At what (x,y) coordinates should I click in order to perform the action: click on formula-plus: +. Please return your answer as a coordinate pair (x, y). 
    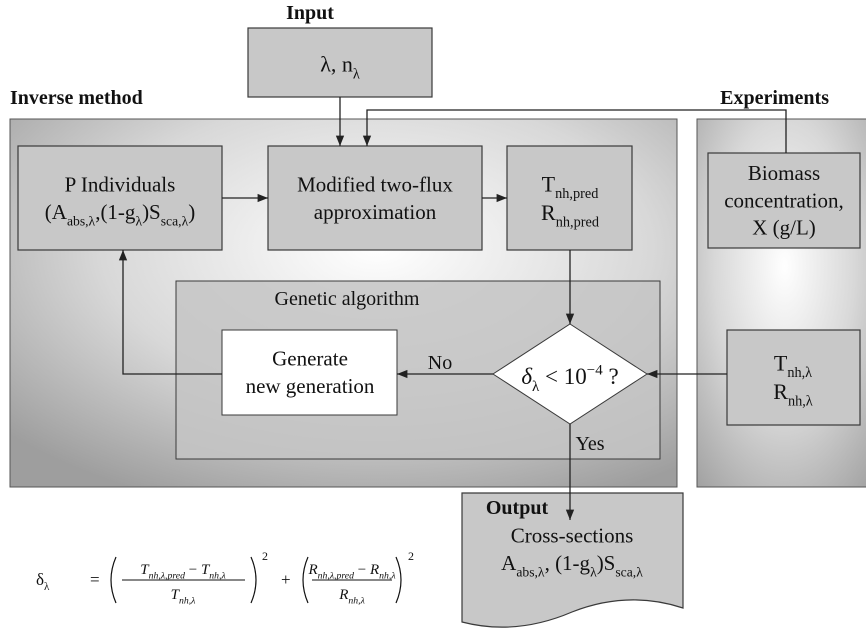
    Looking at the image, I should click on (286, 579).